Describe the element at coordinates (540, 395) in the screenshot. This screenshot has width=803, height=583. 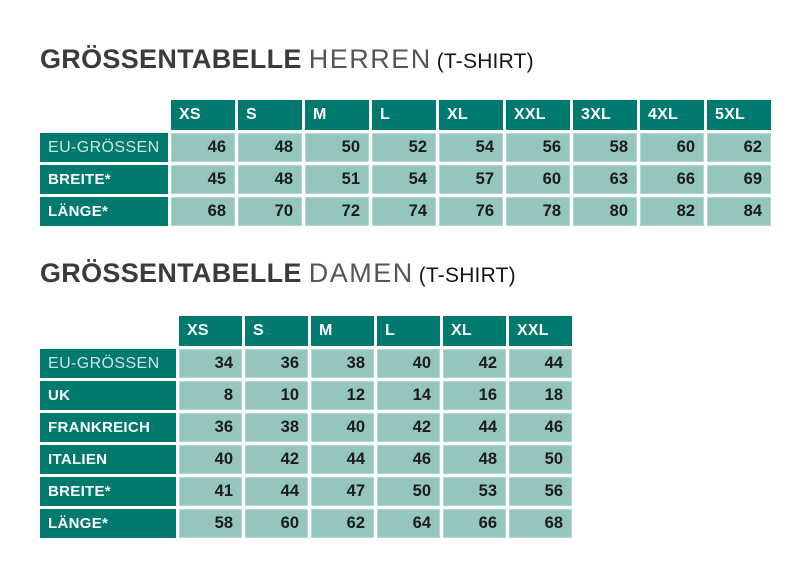
I see `value-cell: 18` at that location.